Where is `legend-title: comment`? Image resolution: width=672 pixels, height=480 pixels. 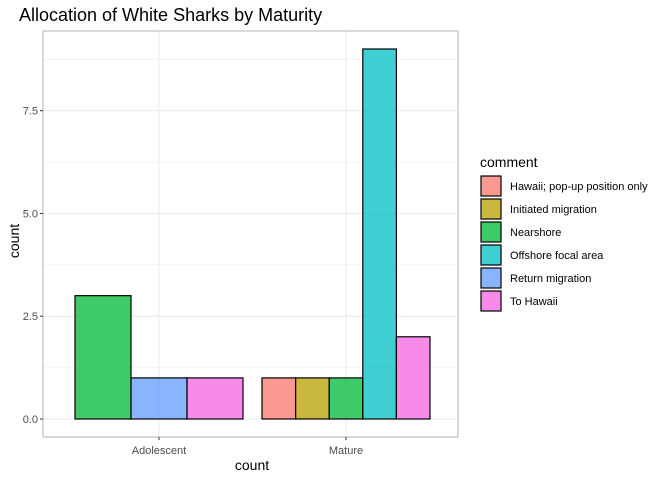 legend-title: comment is located at coordinates (509, 162).